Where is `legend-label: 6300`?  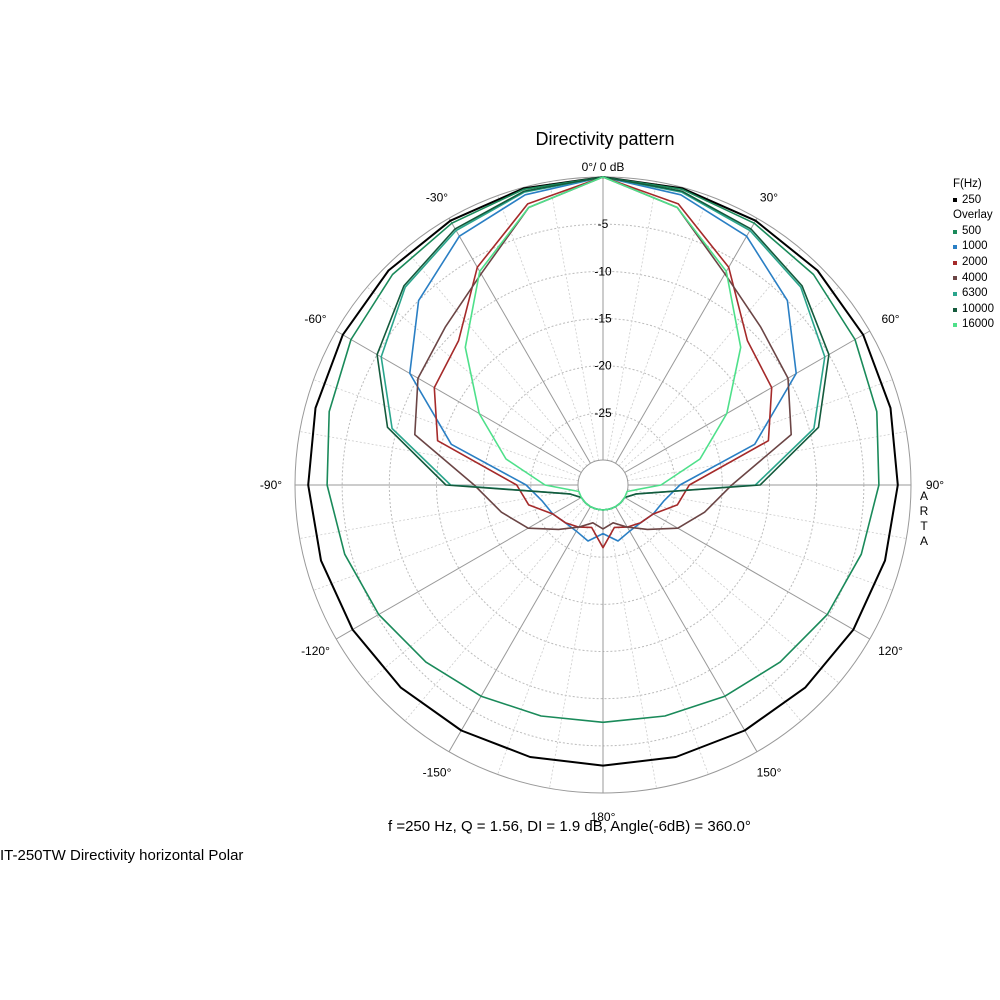 legend-label: 6300 is located at coordinates (975, 293).